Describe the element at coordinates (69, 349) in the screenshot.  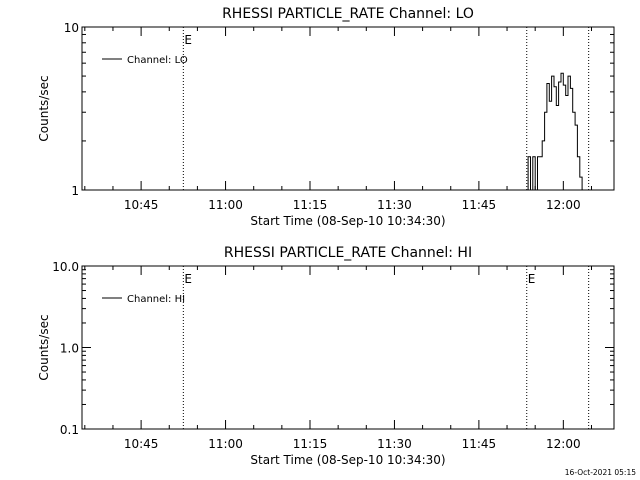
I see `y-tick-label: 1.0` at that location.